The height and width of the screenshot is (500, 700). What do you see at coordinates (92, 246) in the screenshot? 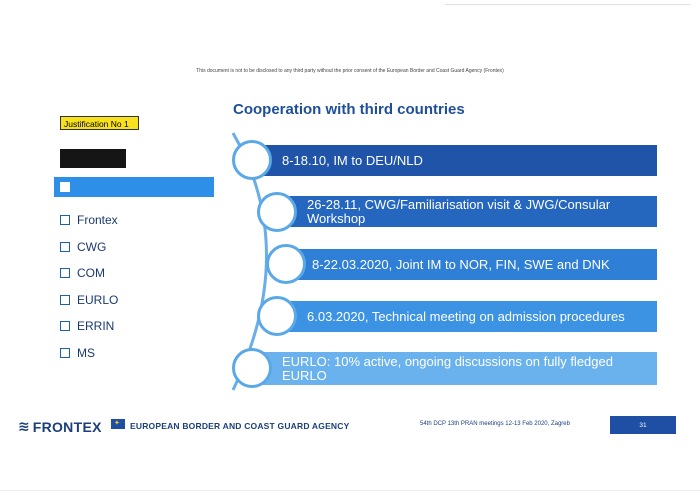
I see `legend-label: CWG` at bounding box center [92, 246].